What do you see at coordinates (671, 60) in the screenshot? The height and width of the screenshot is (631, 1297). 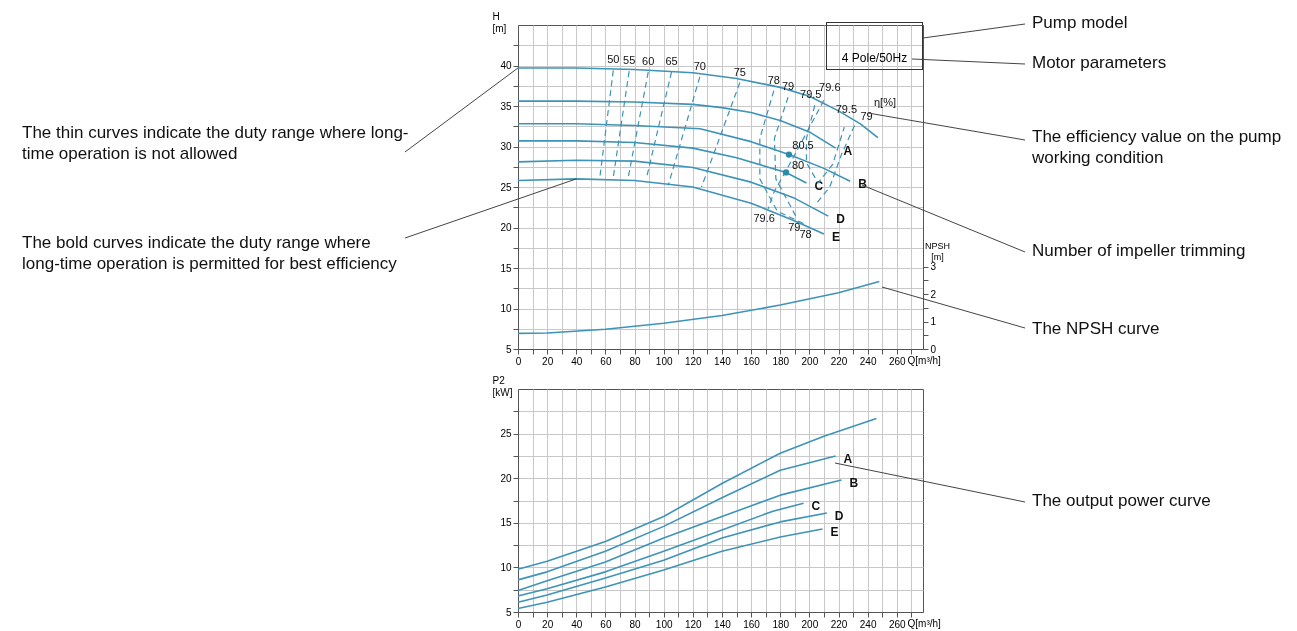 I see `annotation: 65` at bounding box center [671, 60].